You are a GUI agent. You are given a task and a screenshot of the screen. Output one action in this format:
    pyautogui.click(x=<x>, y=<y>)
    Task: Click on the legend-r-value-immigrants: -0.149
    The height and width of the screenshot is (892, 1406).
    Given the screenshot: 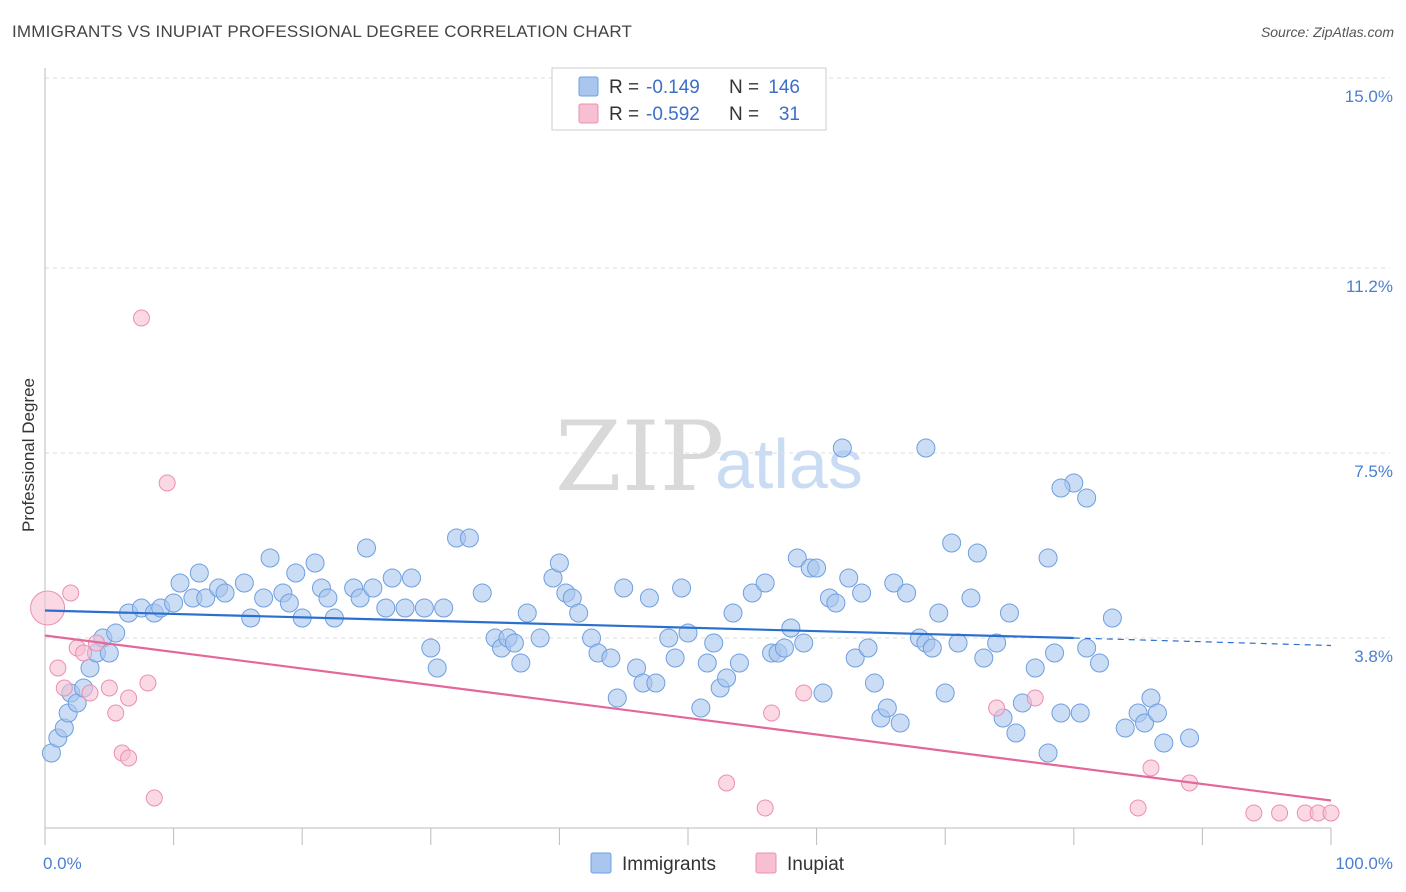 What is the action you would take?
    pyautogui.click(x=673, y=87)
    